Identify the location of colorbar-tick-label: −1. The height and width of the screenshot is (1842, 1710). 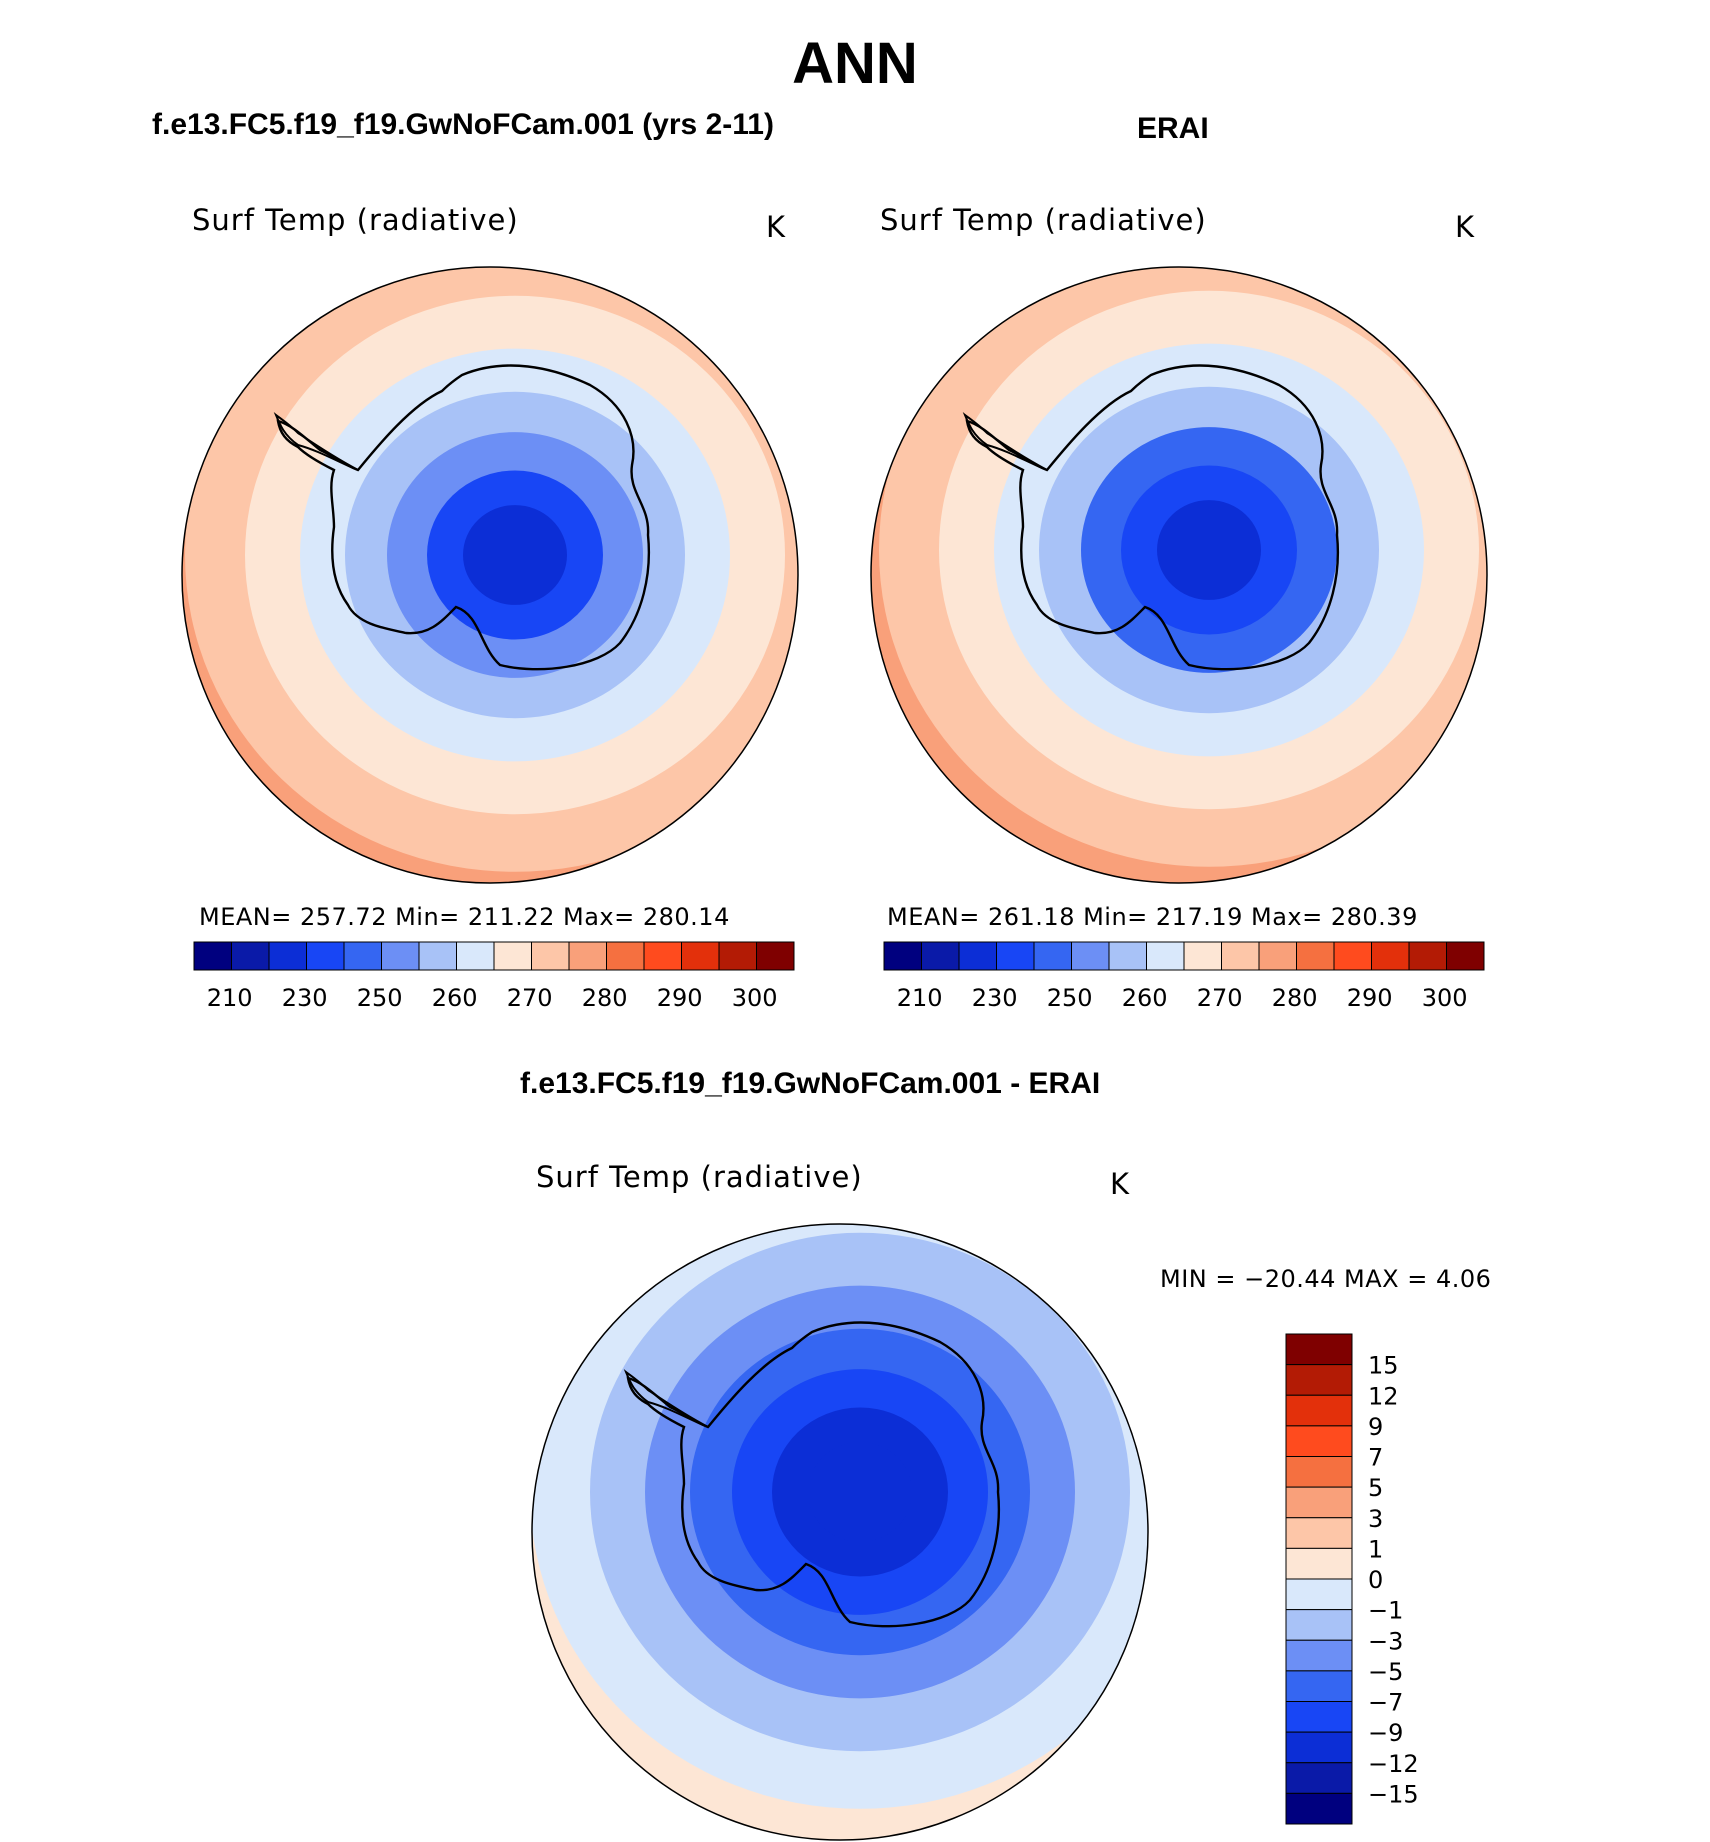
(1385, 1611).